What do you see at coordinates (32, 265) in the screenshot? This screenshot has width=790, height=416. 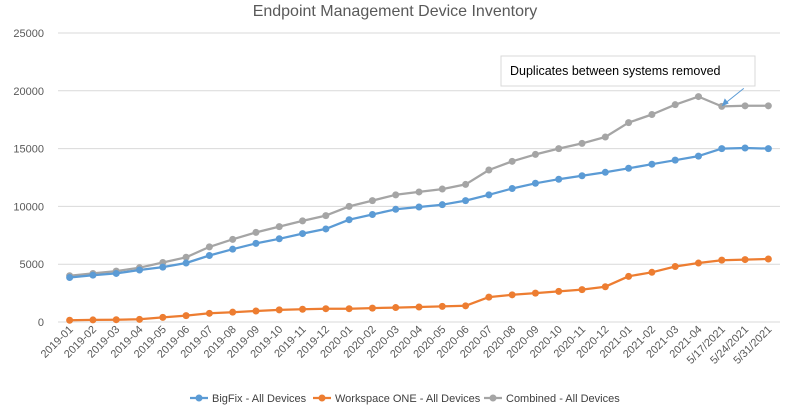 I see `y-tick-label: 5000` at bounding box center [32, 265].